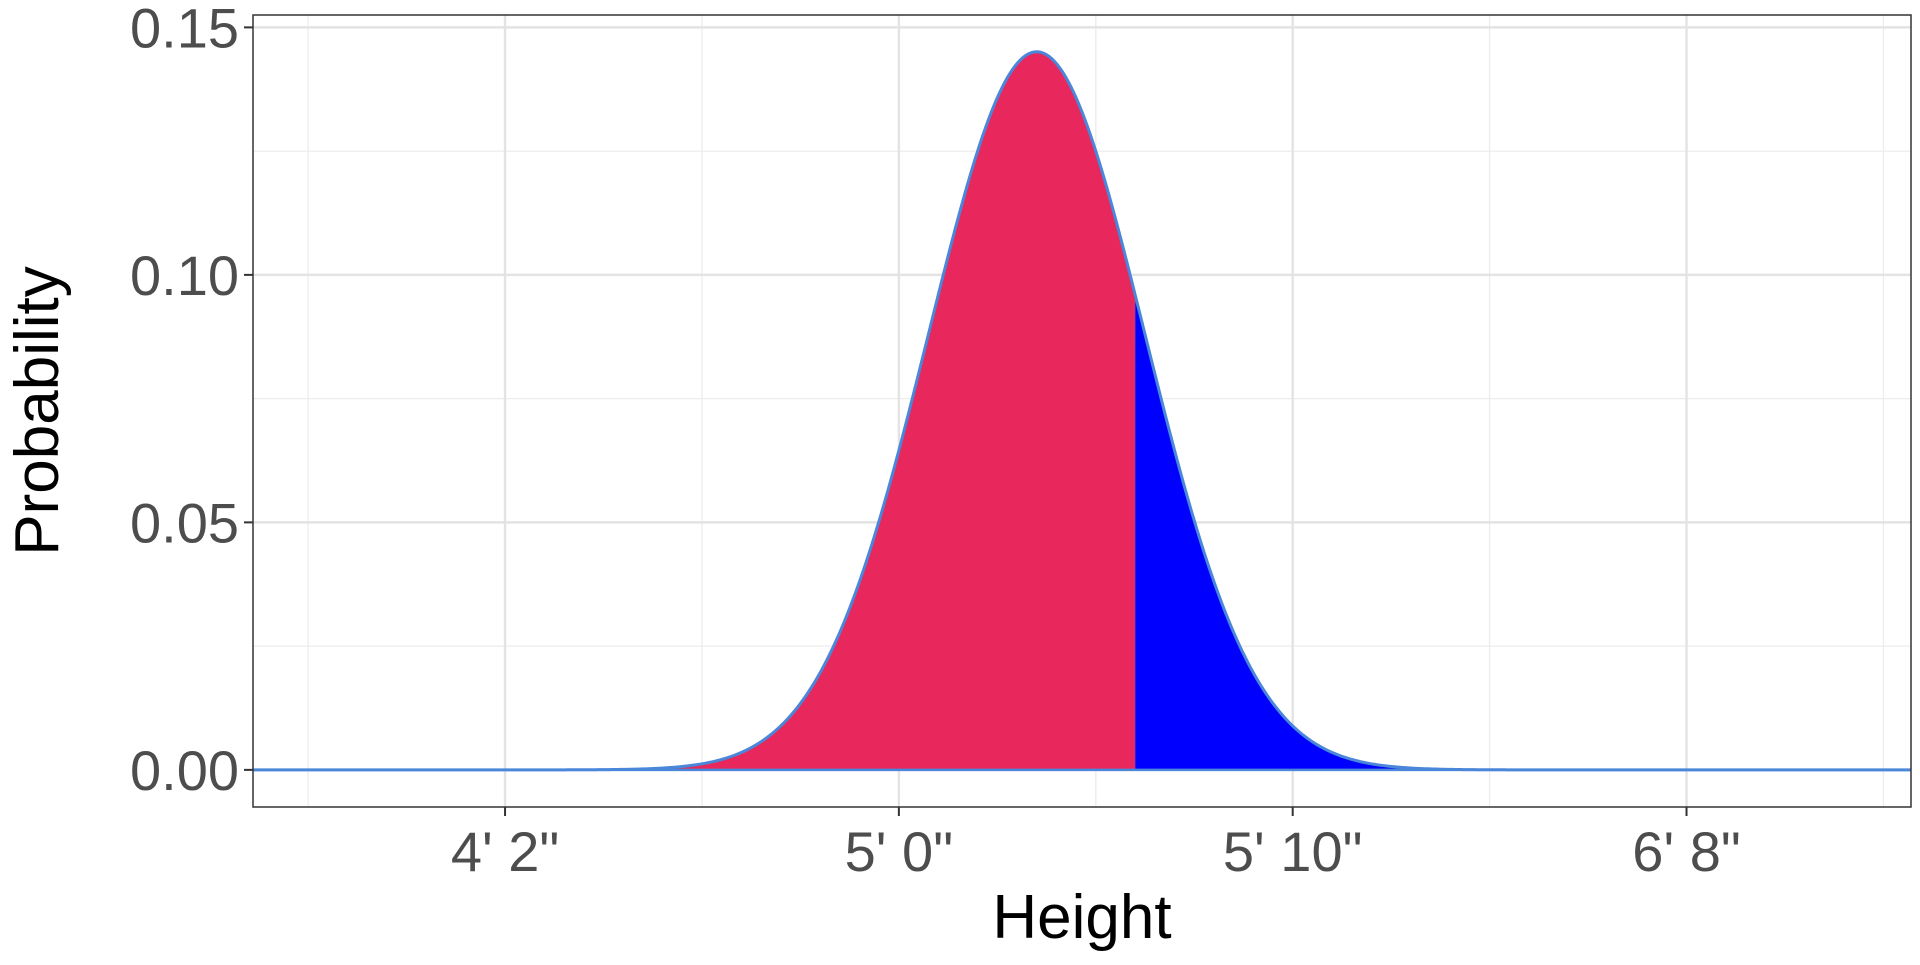  Describe the element at coordinates (191, 401) in the screenshot. I see `y-axis: 0.00 0.05 0.10 0.15` at that location.